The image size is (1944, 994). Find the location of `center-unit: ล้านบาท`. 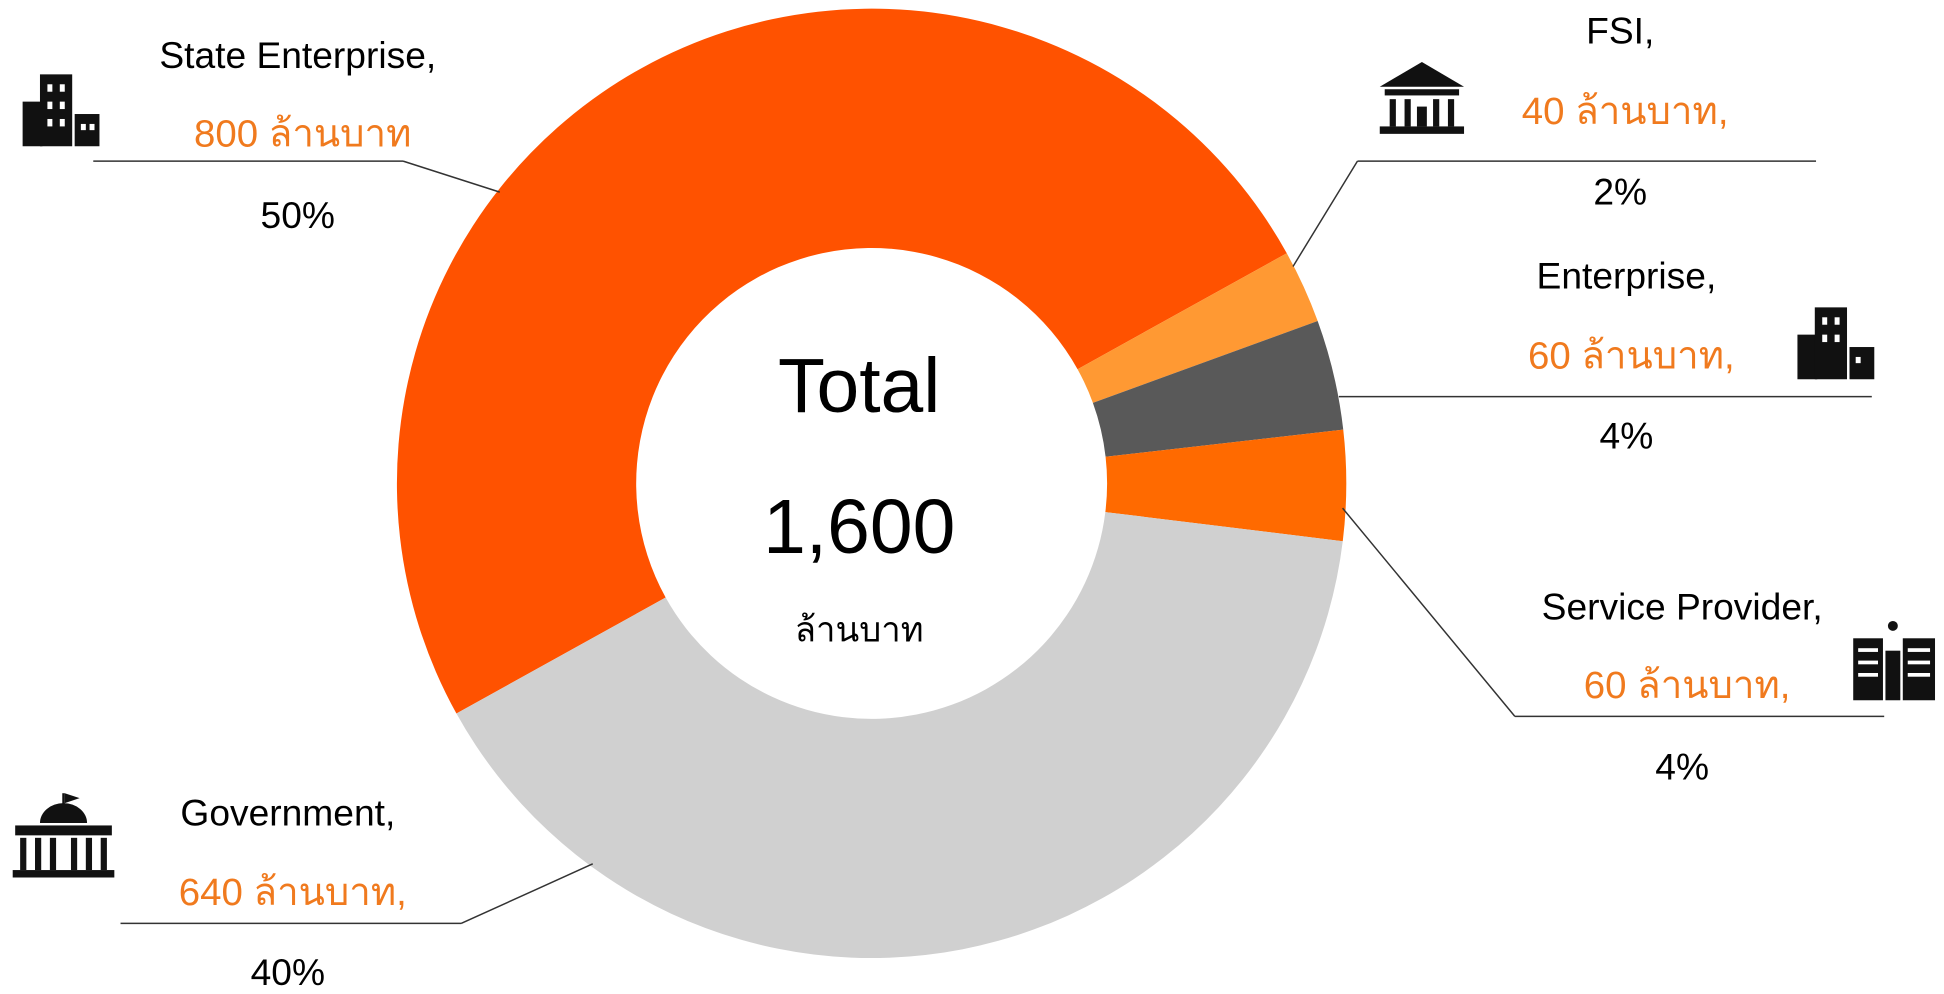

center-unit: ล้านบาท is located at coordinates (859, 630).